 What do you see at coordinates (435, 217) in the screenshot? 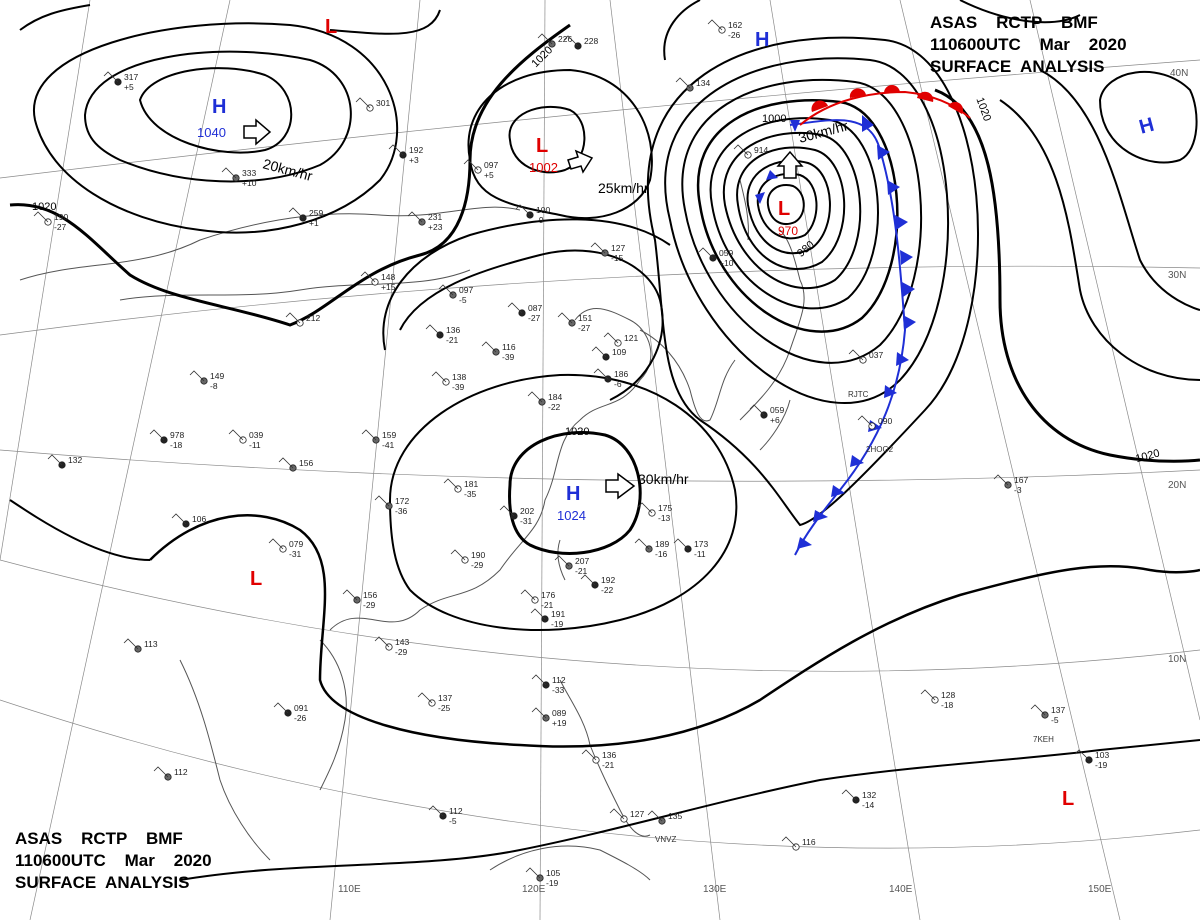
I see `station-pressure: 231` at bounding box center [435, 217].